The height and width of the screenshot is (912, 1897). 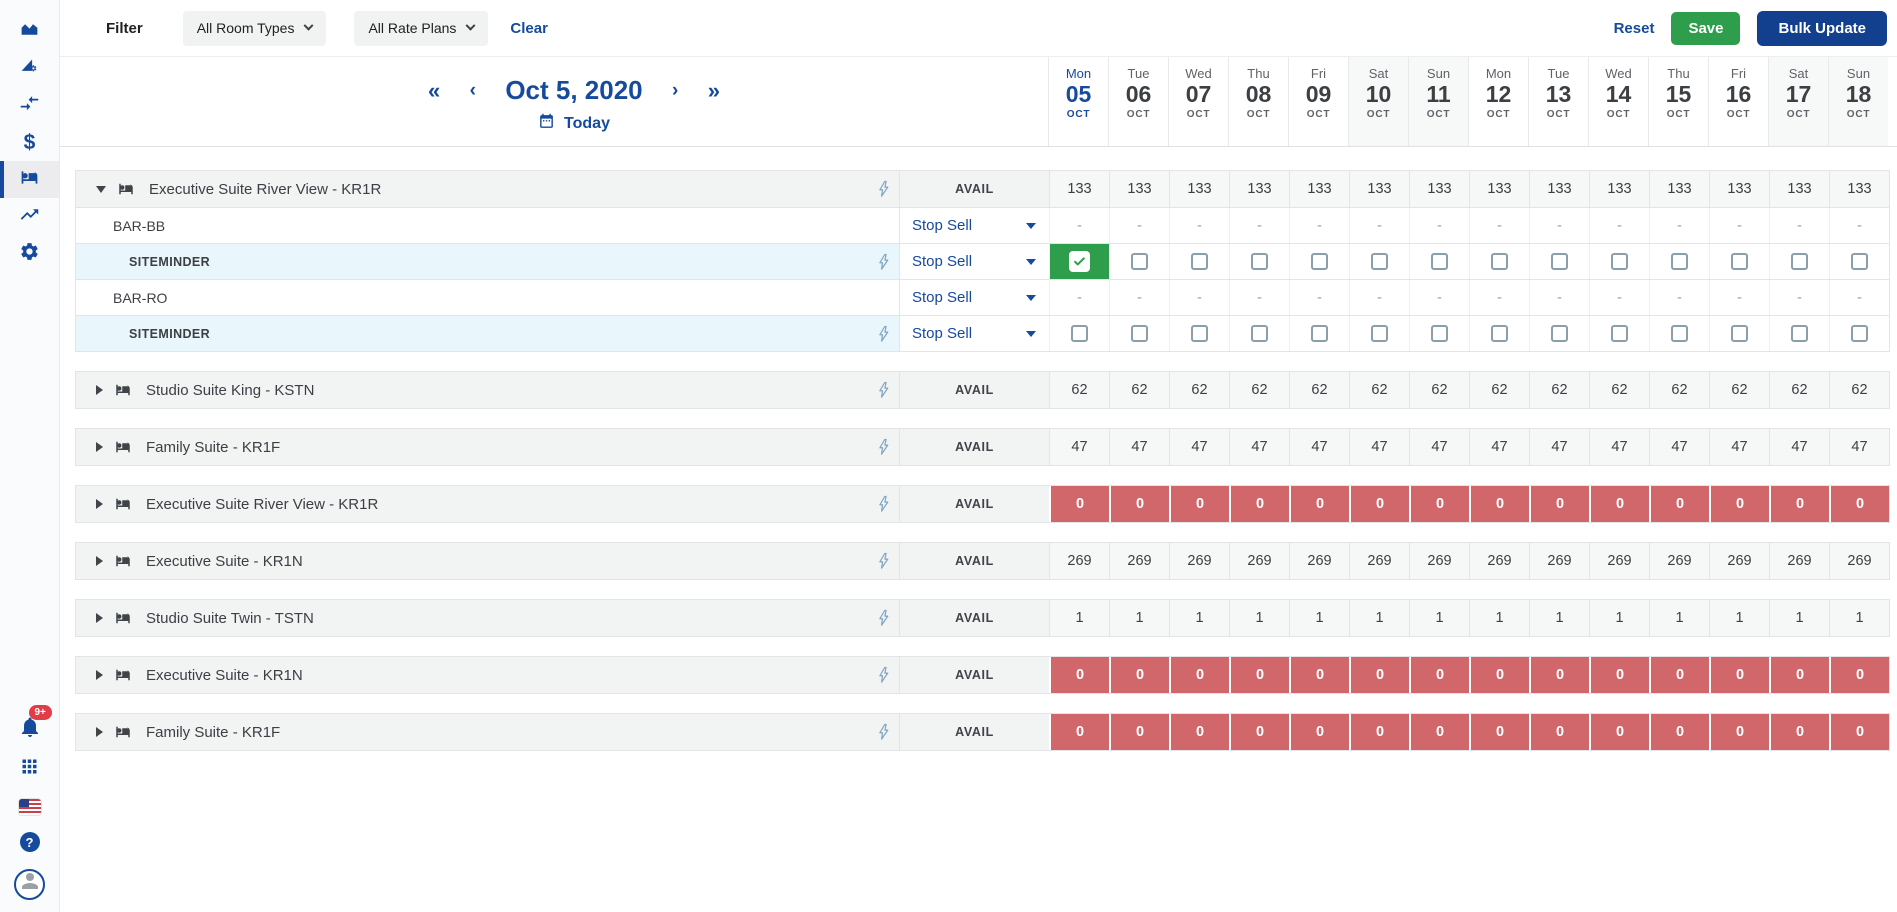 I want to click on reset-button: Reset, so click(x=1634, y=28).